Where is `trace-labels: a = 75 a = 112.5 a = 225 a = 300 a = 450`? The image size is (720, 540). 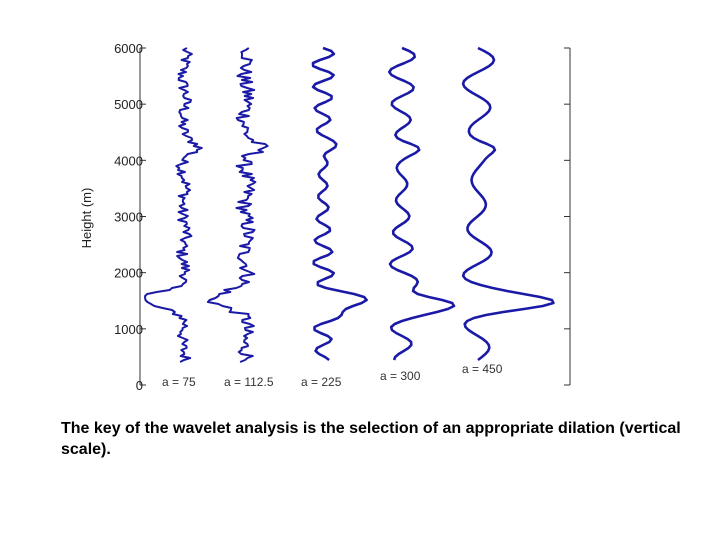 trace-labels: a = 75 a = 112.5 a = 225 a = 300 a = 450 is located at coordinates (332, 375).